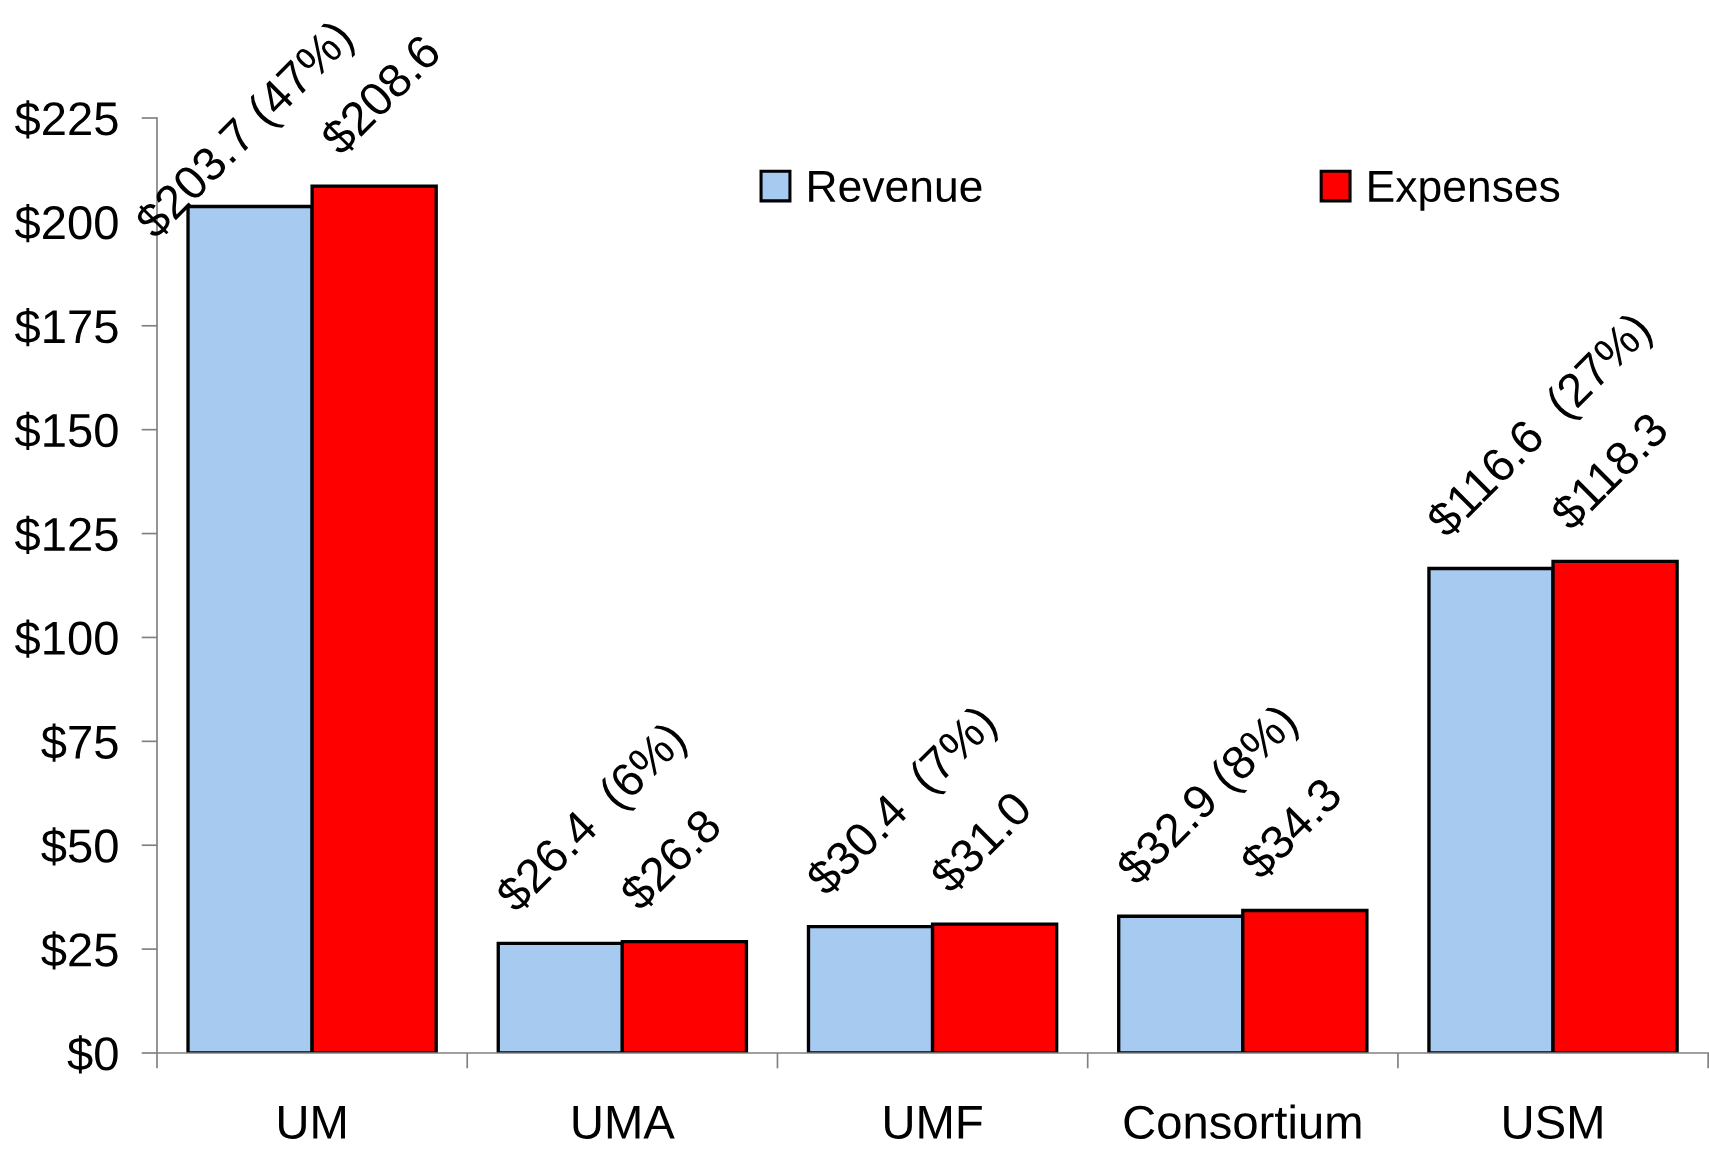  Describe the element at coordinates (79, 950) in the screenshot. I see `y-tick-label: $25` at that location.